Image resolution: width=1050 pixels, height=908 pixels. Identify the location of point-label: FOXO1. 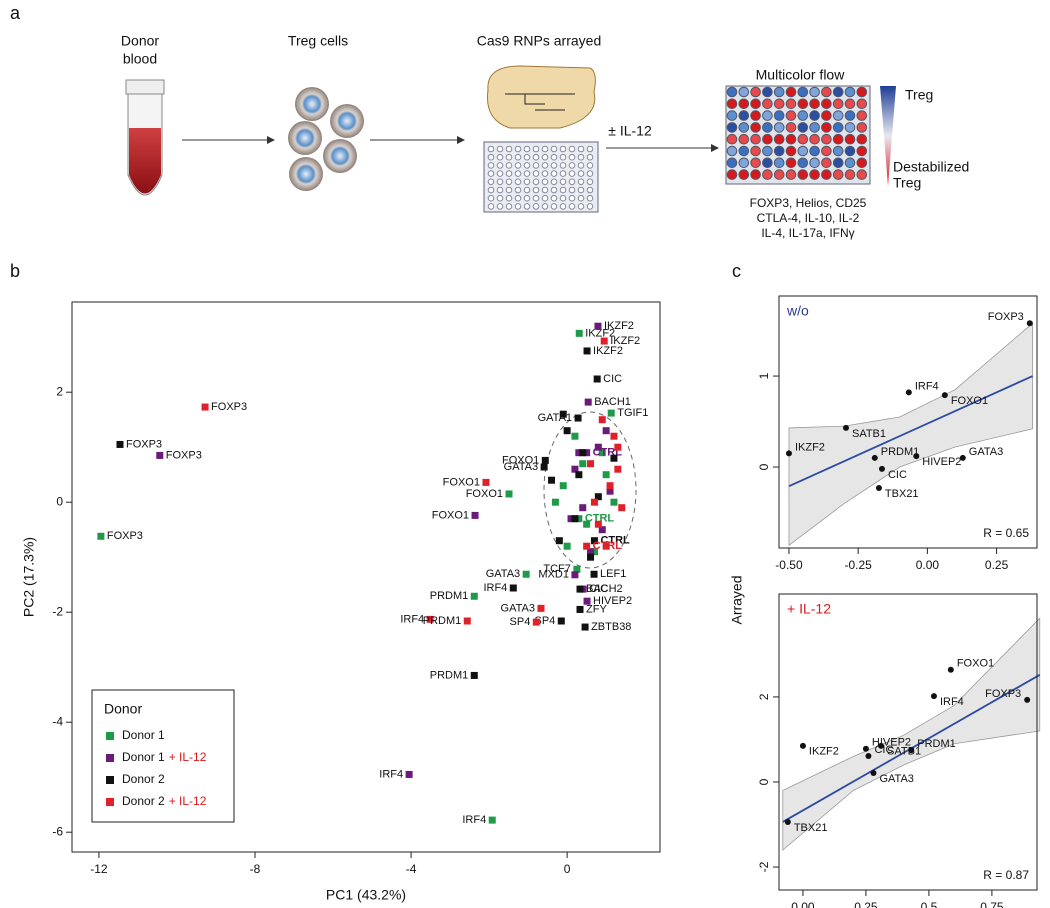
(450, 515).